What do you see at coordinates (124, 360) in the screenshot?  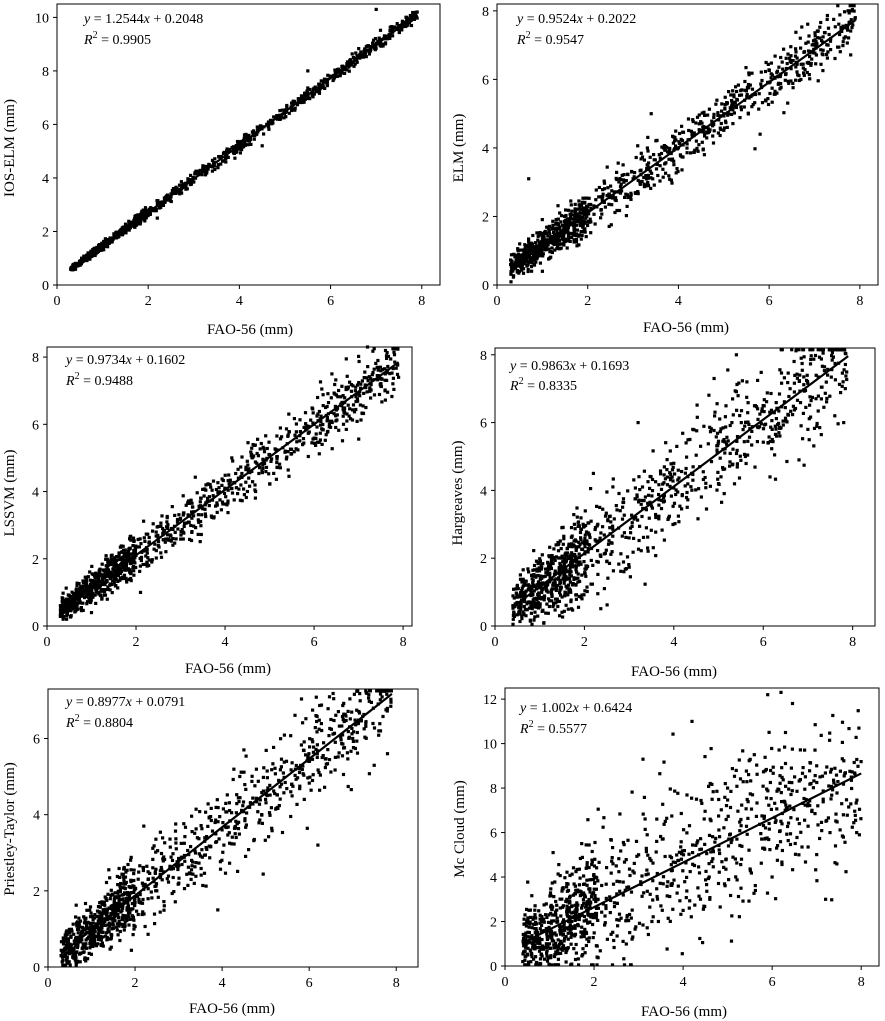 I see `regression-equation: y = 0.9734x + 0.1602` at bounding box center [124, 360].